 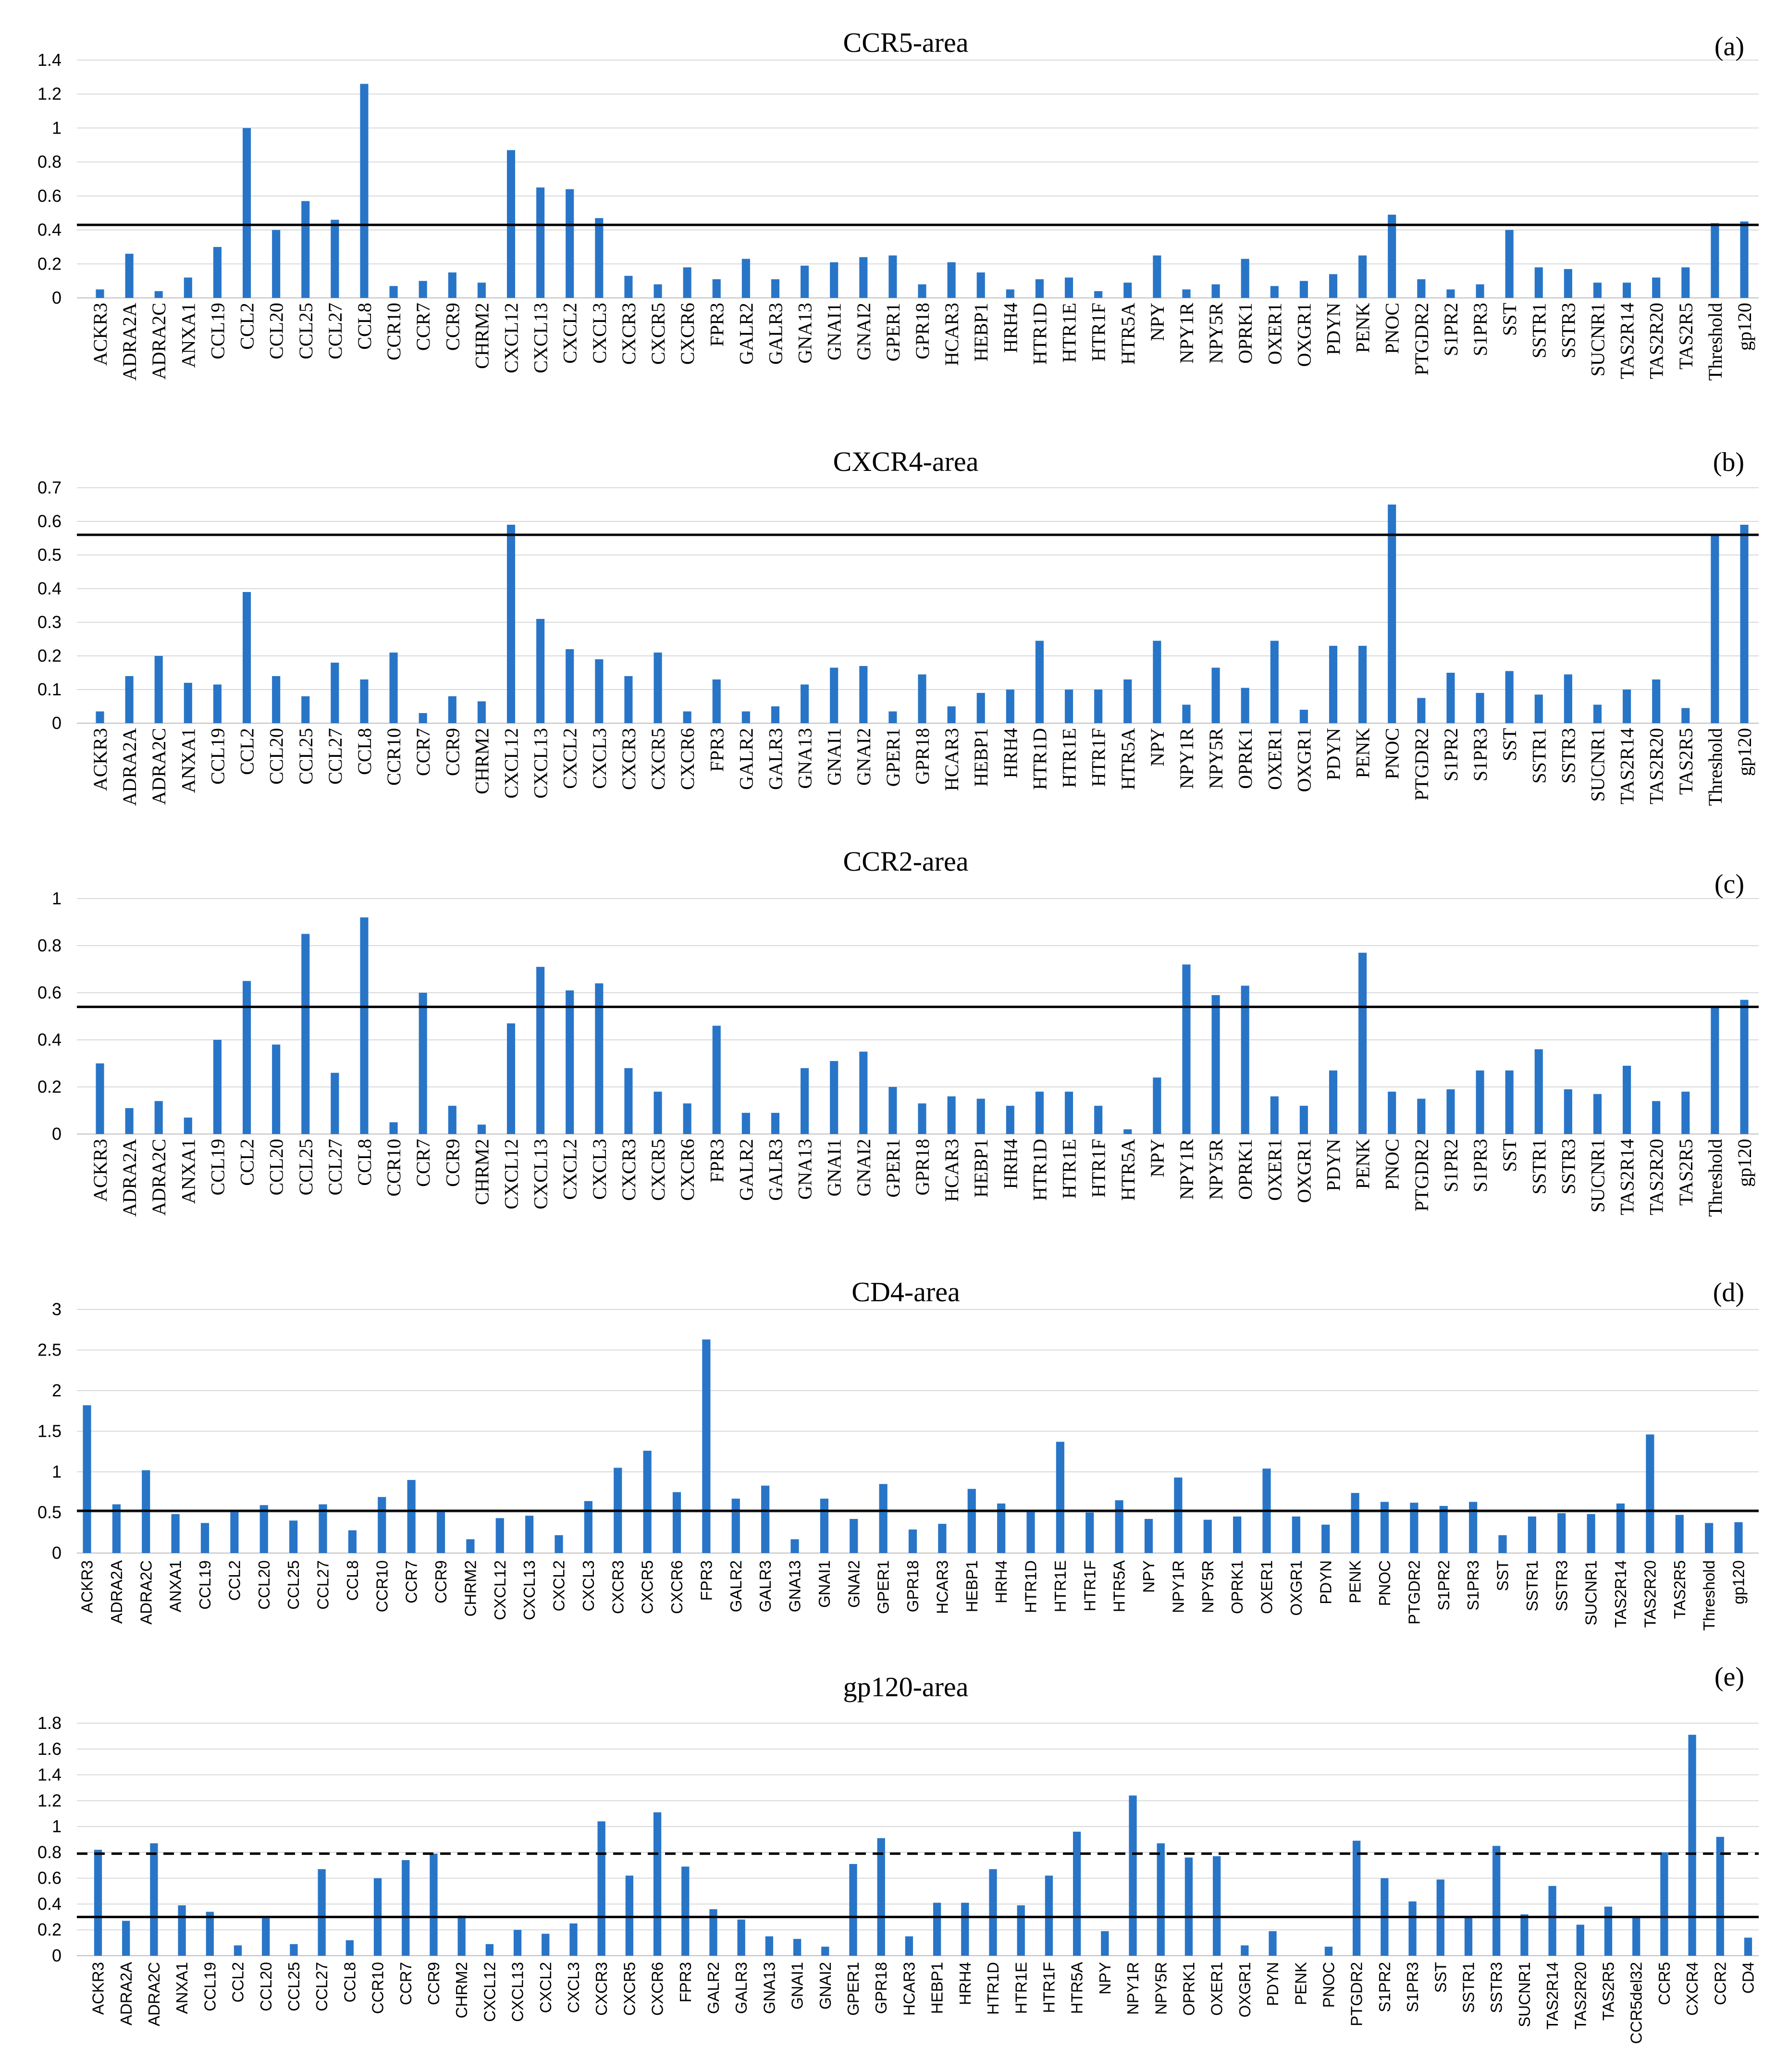 What do you see at coordinates (1325, 1582) in the screenshot?
I see `x-tick-label: PDYN` at bounding box center [1325, 1582].